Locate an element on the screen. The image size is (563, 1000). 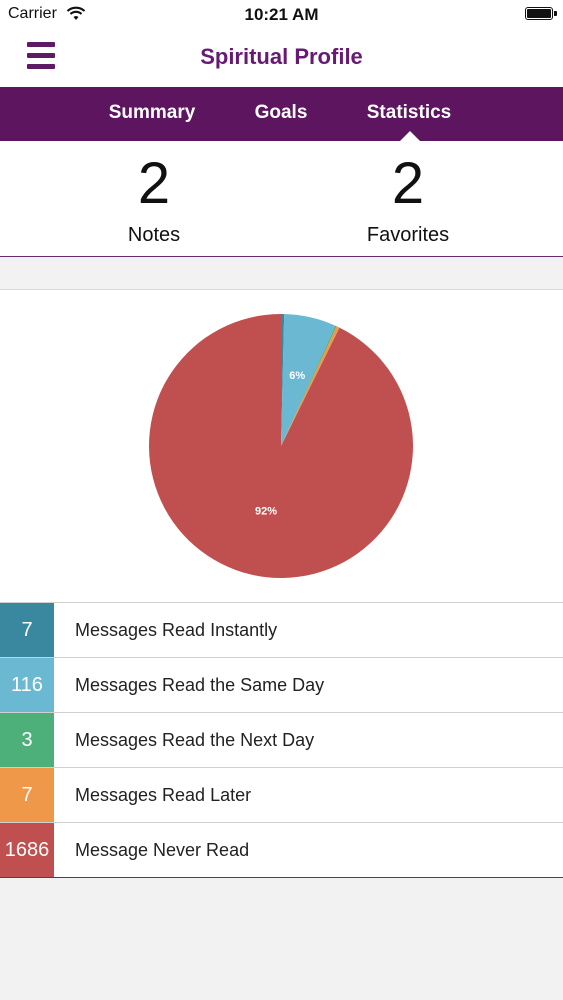
notes-count-value: 2 is located at coordinates (154, 183).